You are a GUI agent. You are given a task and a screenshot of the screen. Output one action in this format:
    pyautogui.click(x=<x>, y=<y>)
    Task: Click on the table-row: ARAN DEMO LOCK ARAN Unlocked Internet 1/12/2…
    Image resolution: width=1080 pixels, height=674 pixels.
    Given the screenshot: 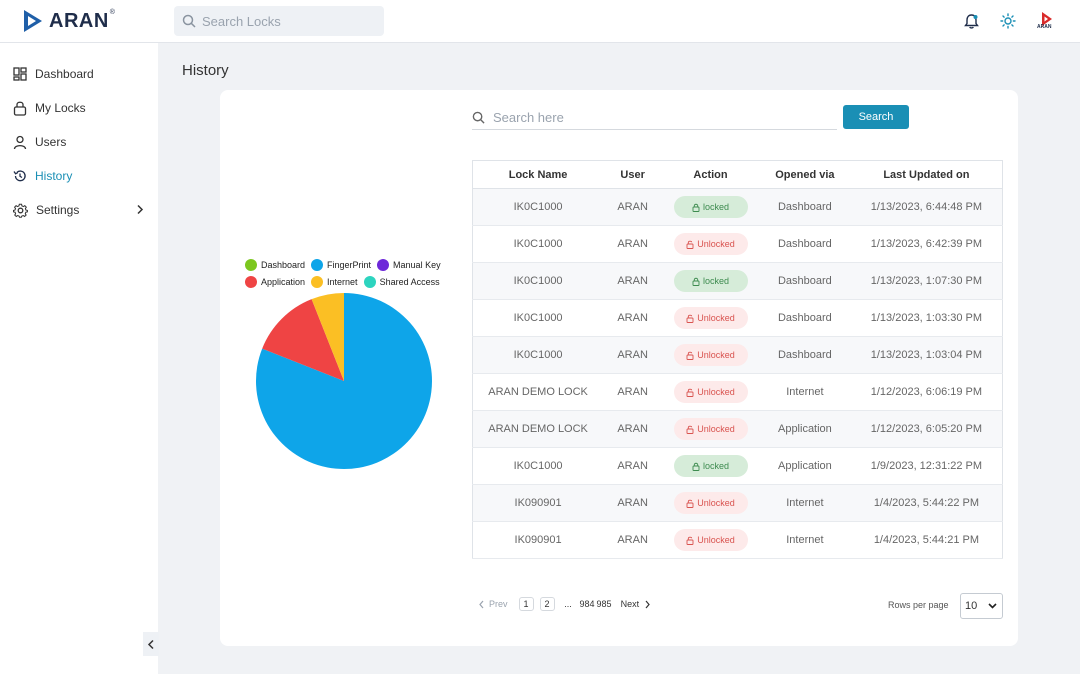 What is the action you would take?
    pyautogui.click(x=737, y=392)
    